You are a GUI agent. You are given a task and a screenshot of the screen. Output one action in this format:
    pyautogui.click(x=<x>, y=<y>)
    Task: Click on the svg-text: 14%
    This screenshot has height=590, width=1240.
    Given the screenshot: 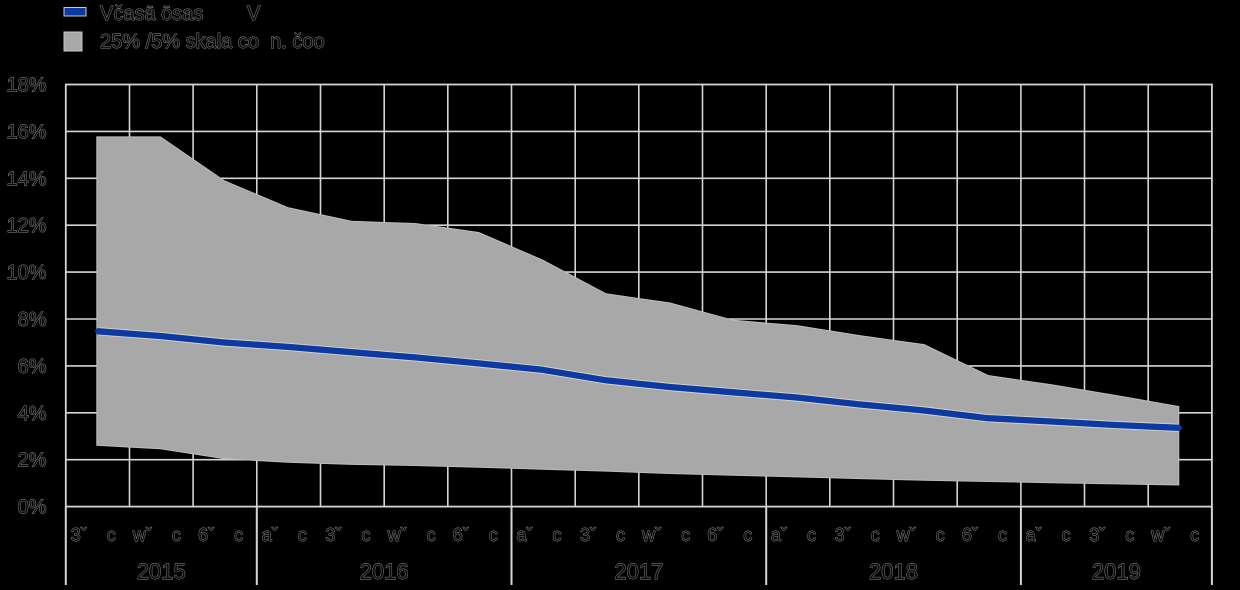 What is the action you would take?
    pyautogui.click(x=26, y=179)
    